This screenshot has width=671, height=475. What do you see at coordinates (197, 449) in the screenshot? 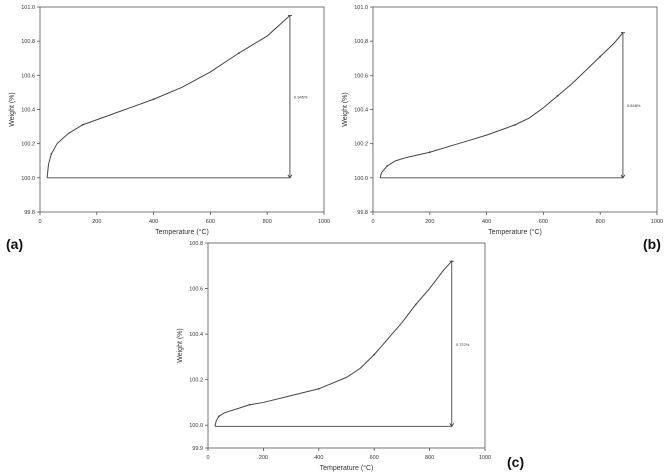
I see `y-tick-label: 99.9` at bounding box center [197, 449].